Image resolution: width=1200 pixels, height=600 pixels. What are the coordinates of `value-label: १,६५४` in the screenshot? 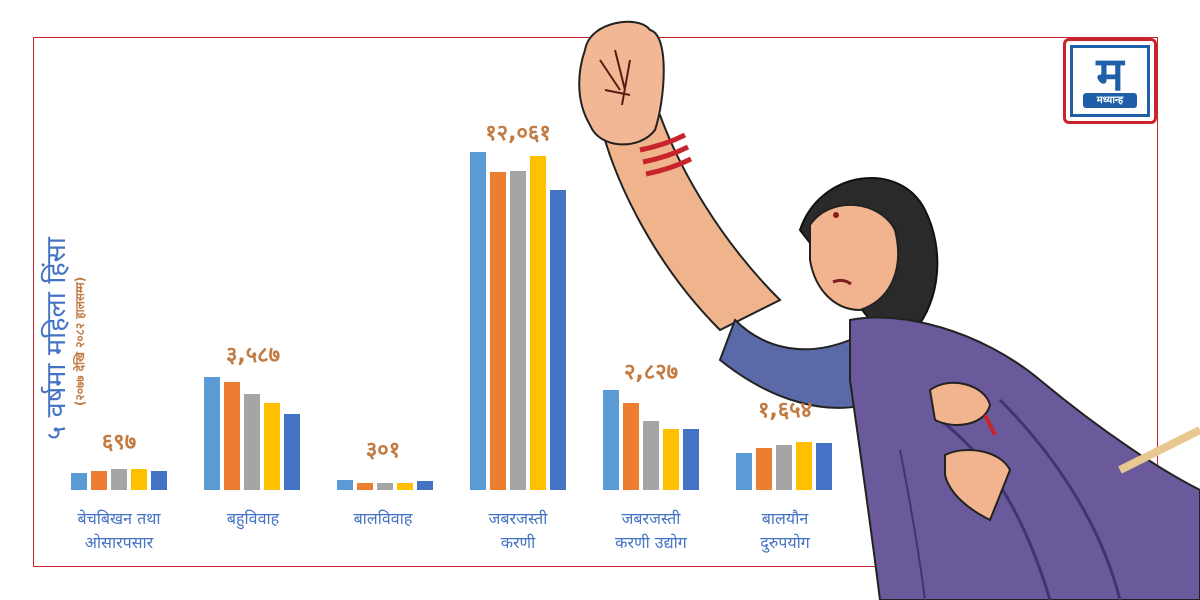 It's located at (785, 410).